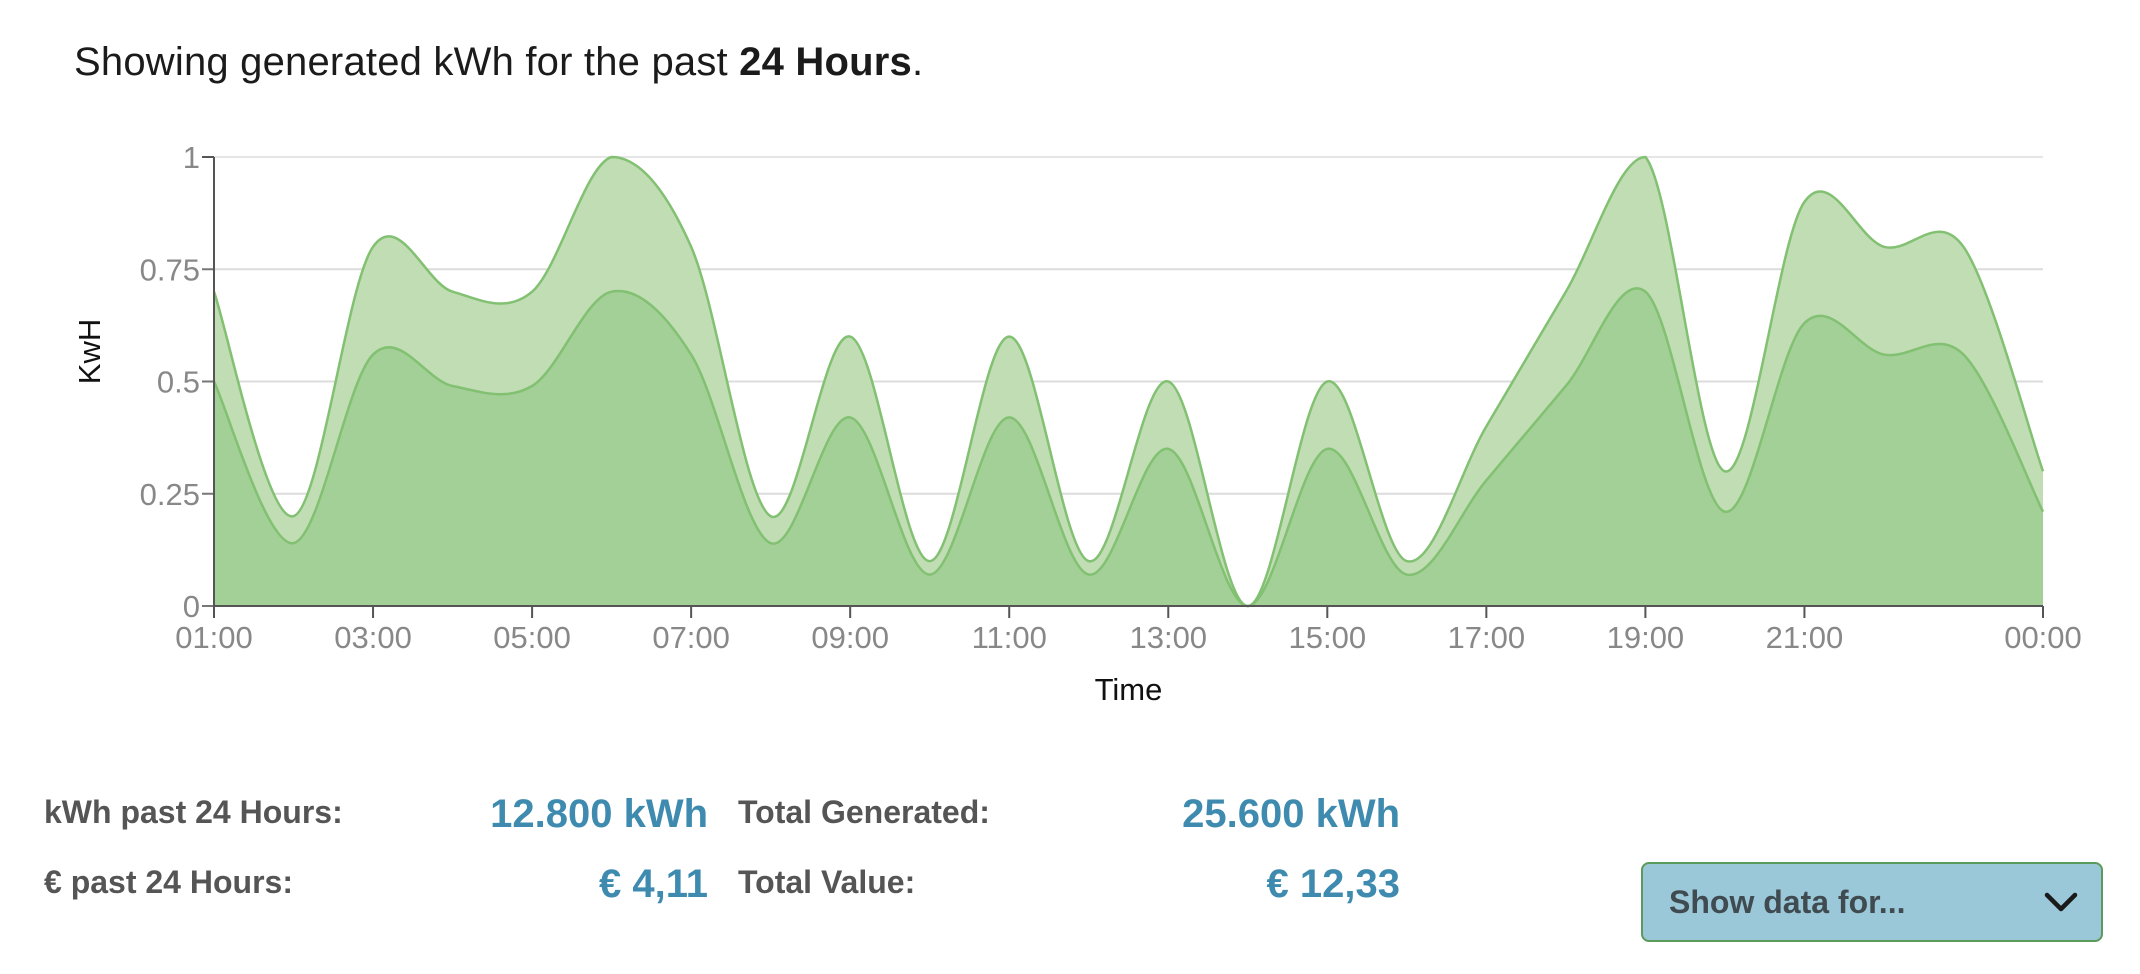  Describe the element at coordinates (1168, 637) in the screenshot. I see `x-tick-label: 13:00` at that location.